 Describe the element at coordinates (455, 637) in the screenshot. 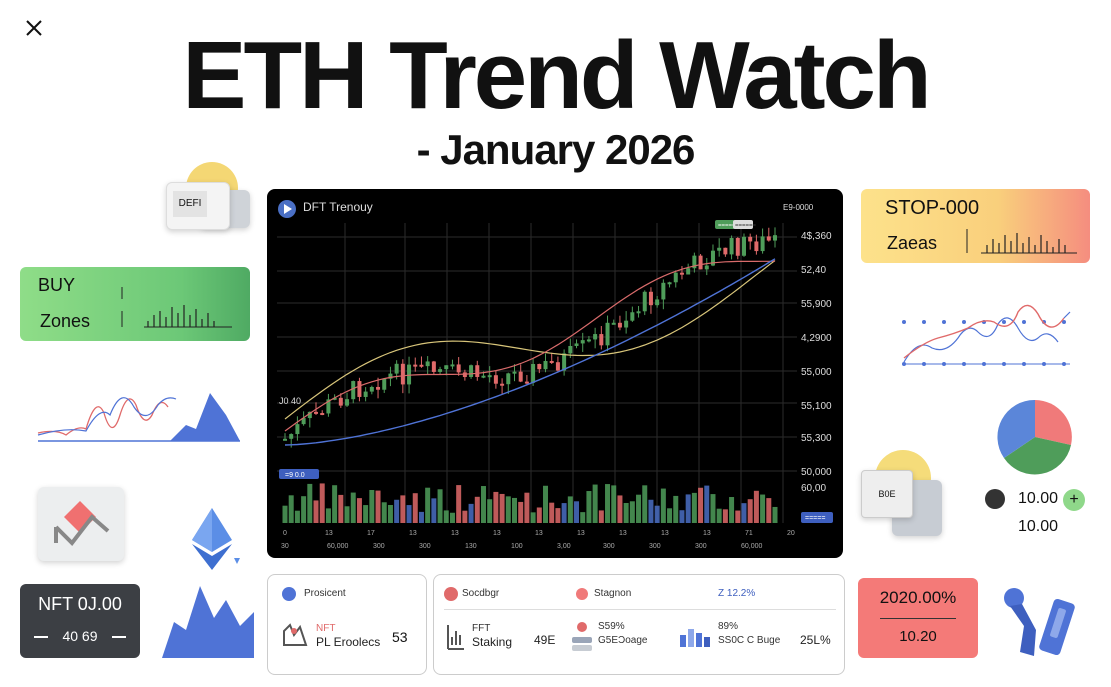

I see `staking-chart-icon` at that location.